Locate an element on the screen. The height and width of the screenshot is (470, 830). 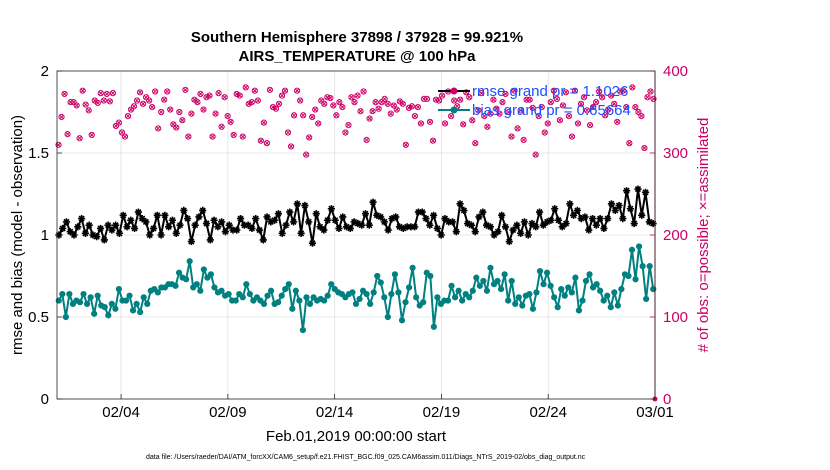
x-tick-label: 02/24 is located at coordinates (548, 412).